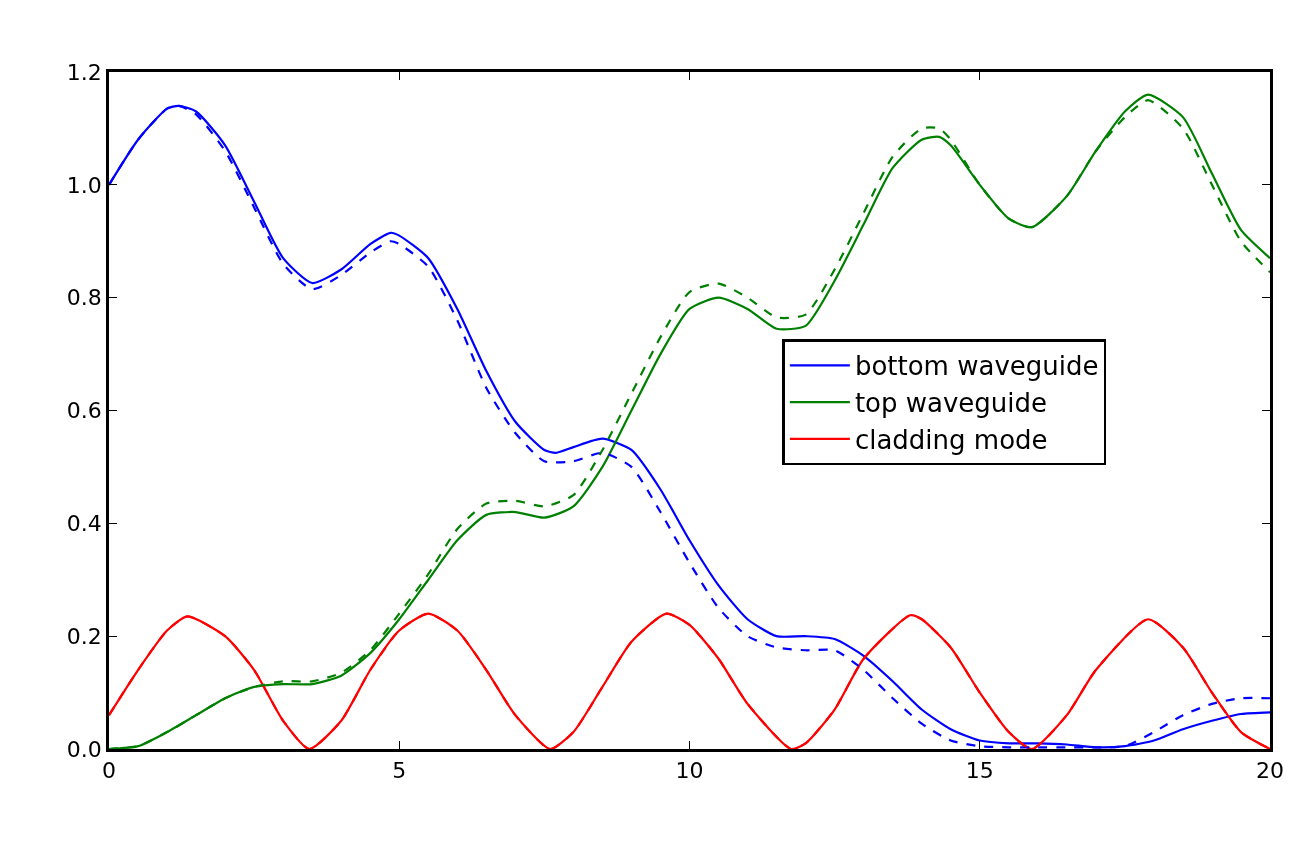 Image resolution: width=1300 pixels, height=864 pixels. What do you see at coordinates (84, 185) in the screenshot?
I see `y-tick-label: 1.0` at bounding box center [84, 185].